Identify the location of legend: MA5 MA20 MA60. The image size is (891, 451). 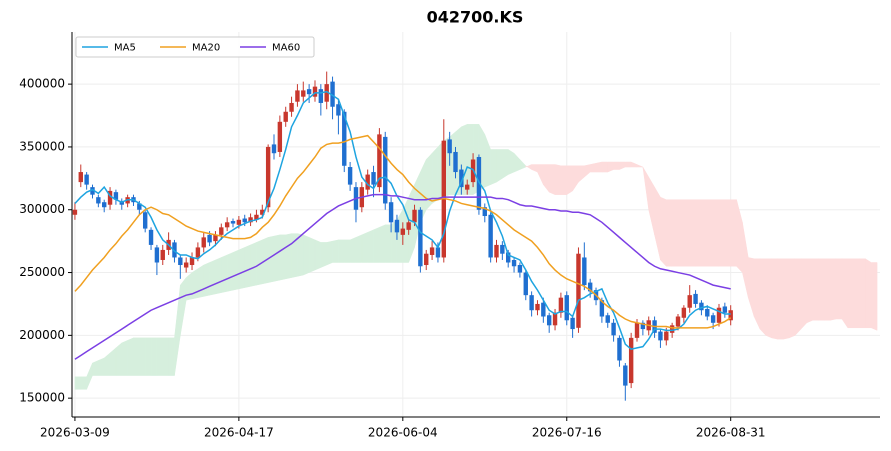
(195, 47).